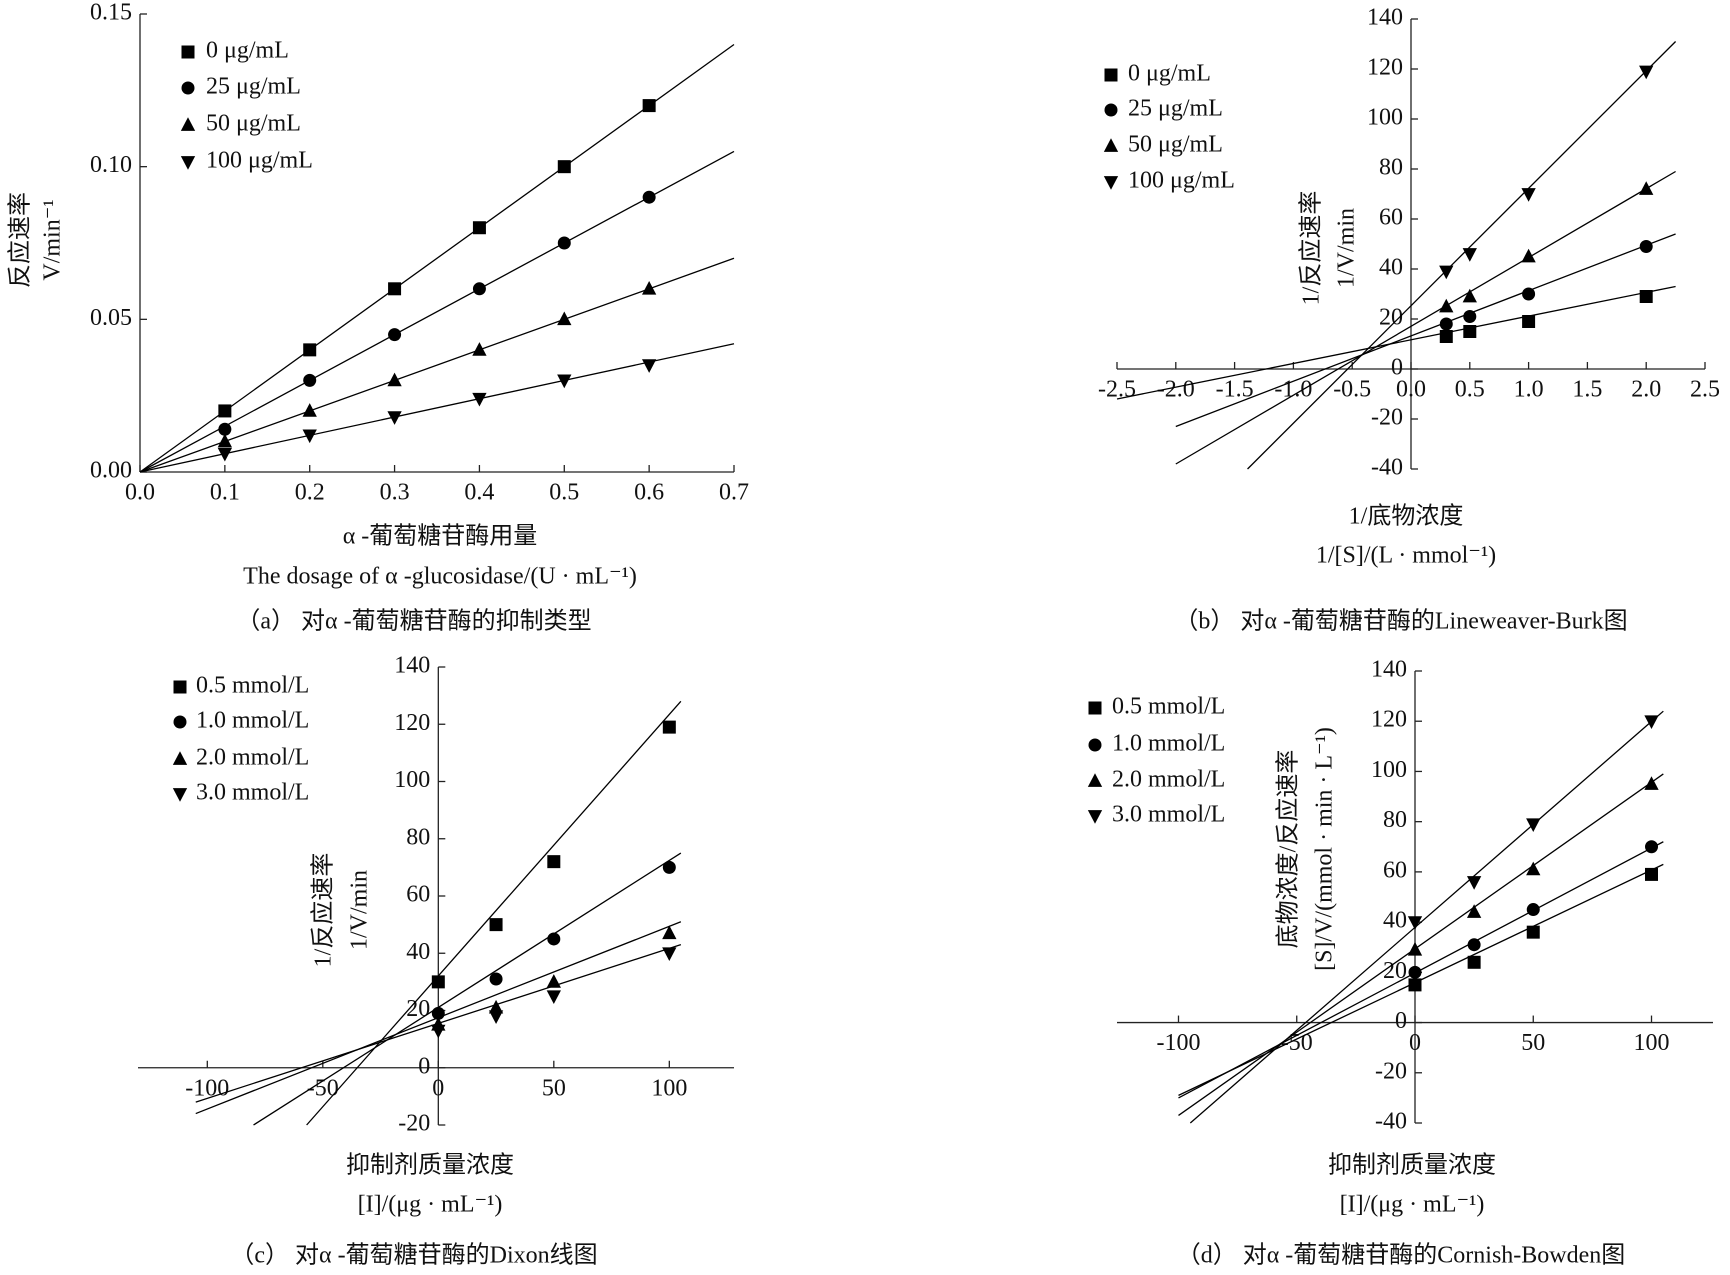 The height and width of the screenshot is (1275, 1730). I want to click on legend-label: 100 μg/mL, so click(259, 161).